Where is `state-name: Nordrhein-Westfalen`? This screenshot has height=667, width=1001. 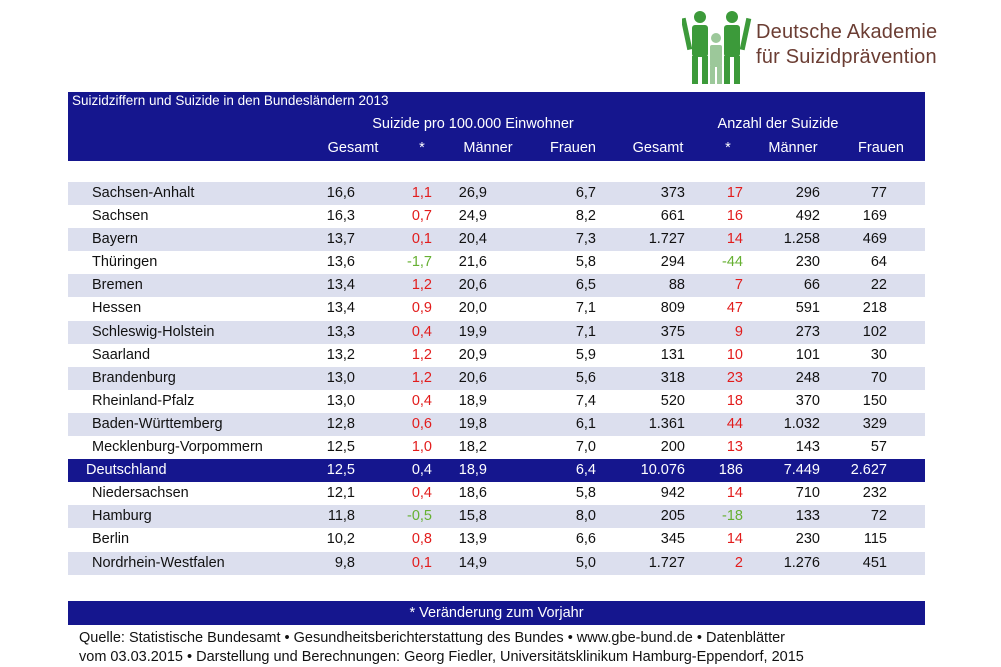 state-name: Nordrhein-Westfalen is located at coordinates (158, 562).